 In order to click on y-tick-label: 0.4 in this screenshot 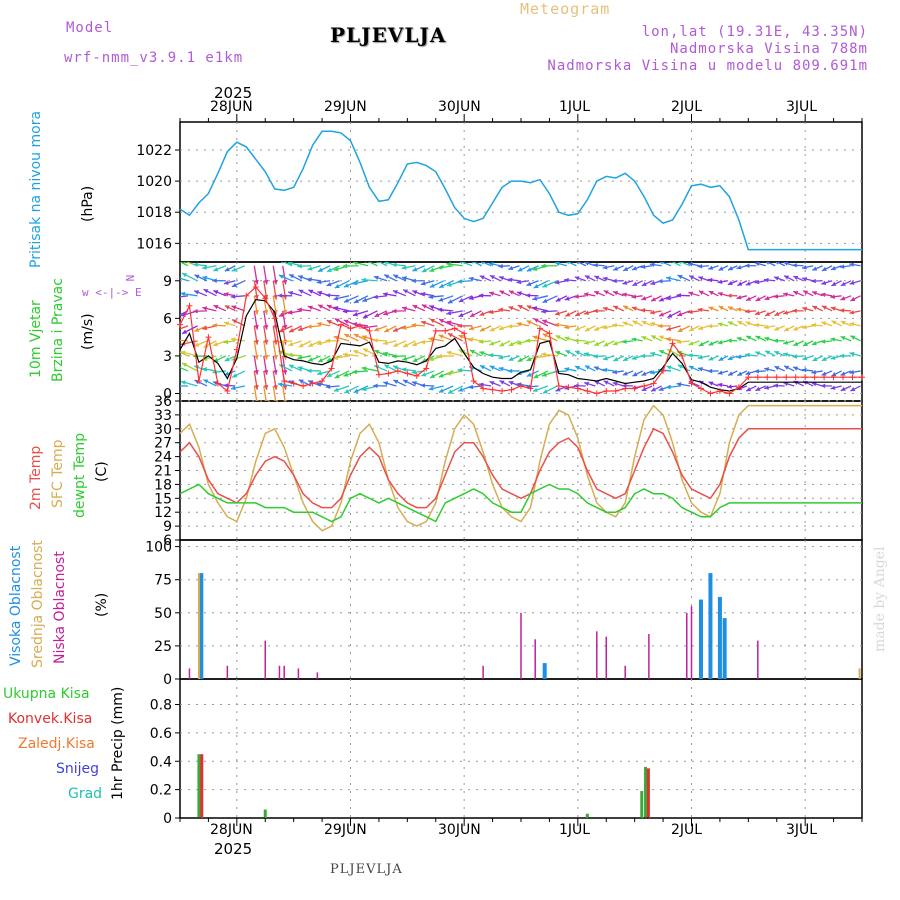, I will do `click(161, 762)`.